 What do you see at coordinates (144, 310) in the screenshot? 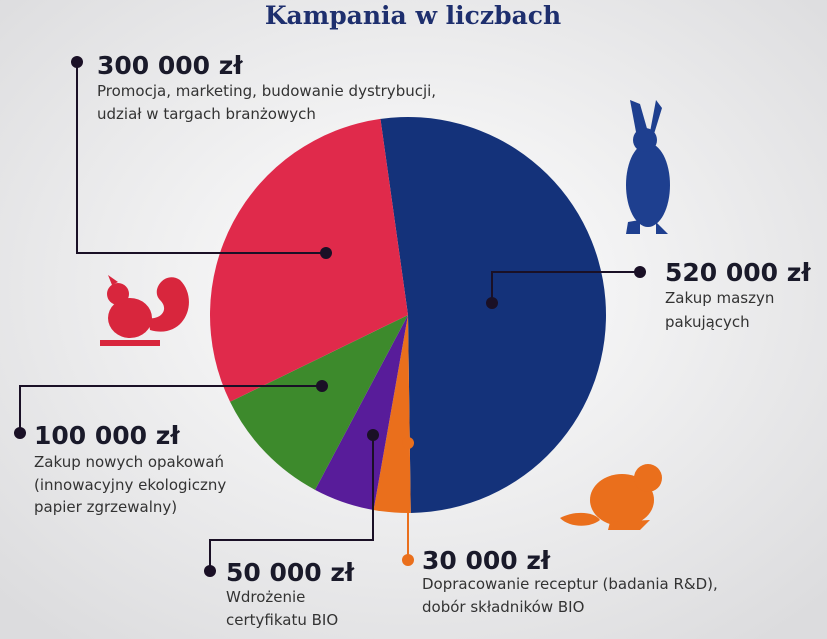
I see `squirrel-icon` at bounding box center [144, 310].